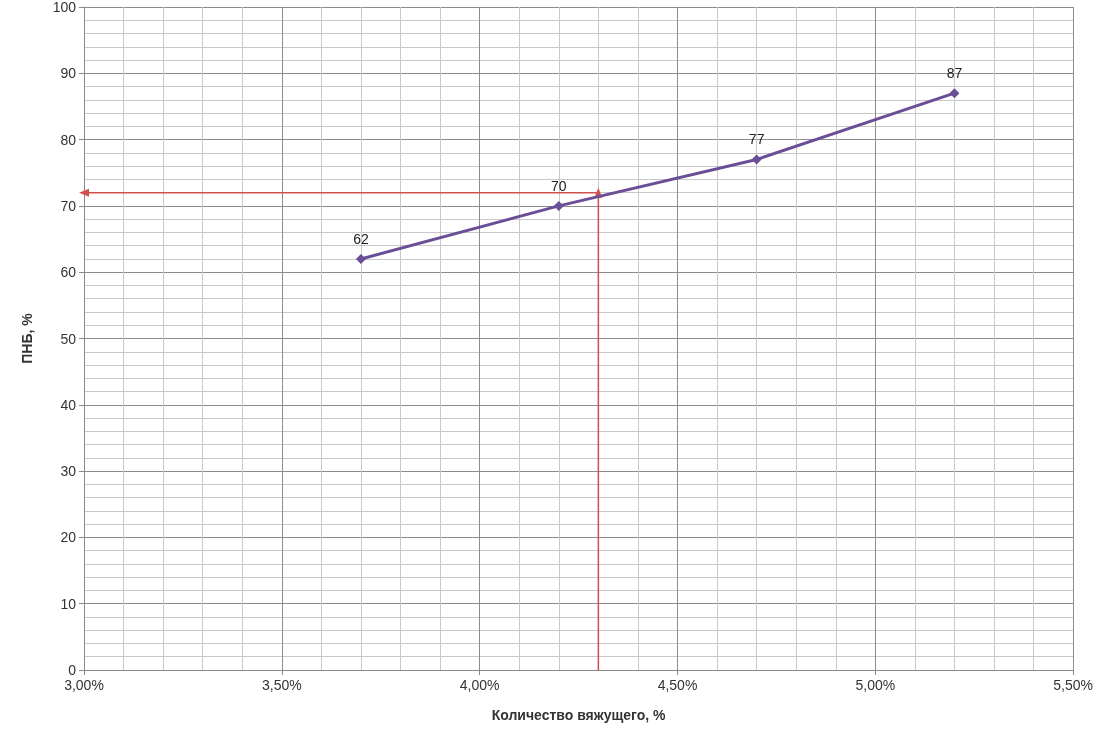  Describe the element at coordinates (64, 7) in the screenshot. I see `y-tick-label: 100` at that location.